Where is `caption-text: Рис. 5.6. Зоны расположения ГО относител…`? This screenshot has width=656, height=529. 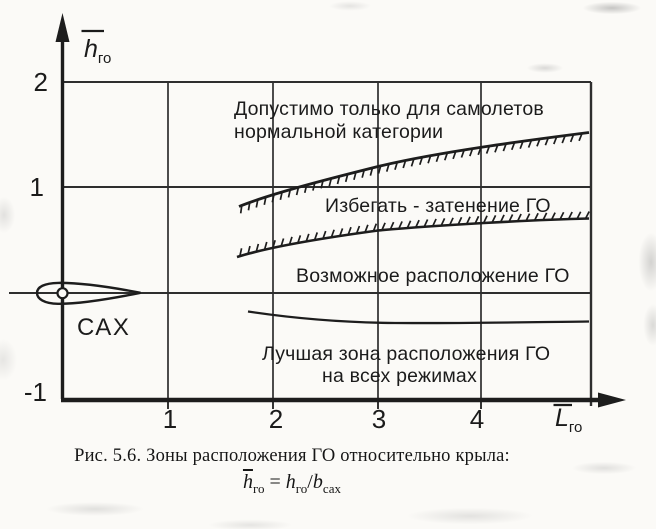
caption-text: Рис. 5.6. Зоны расположения ГО относител… is located at coordinates (292, 456).